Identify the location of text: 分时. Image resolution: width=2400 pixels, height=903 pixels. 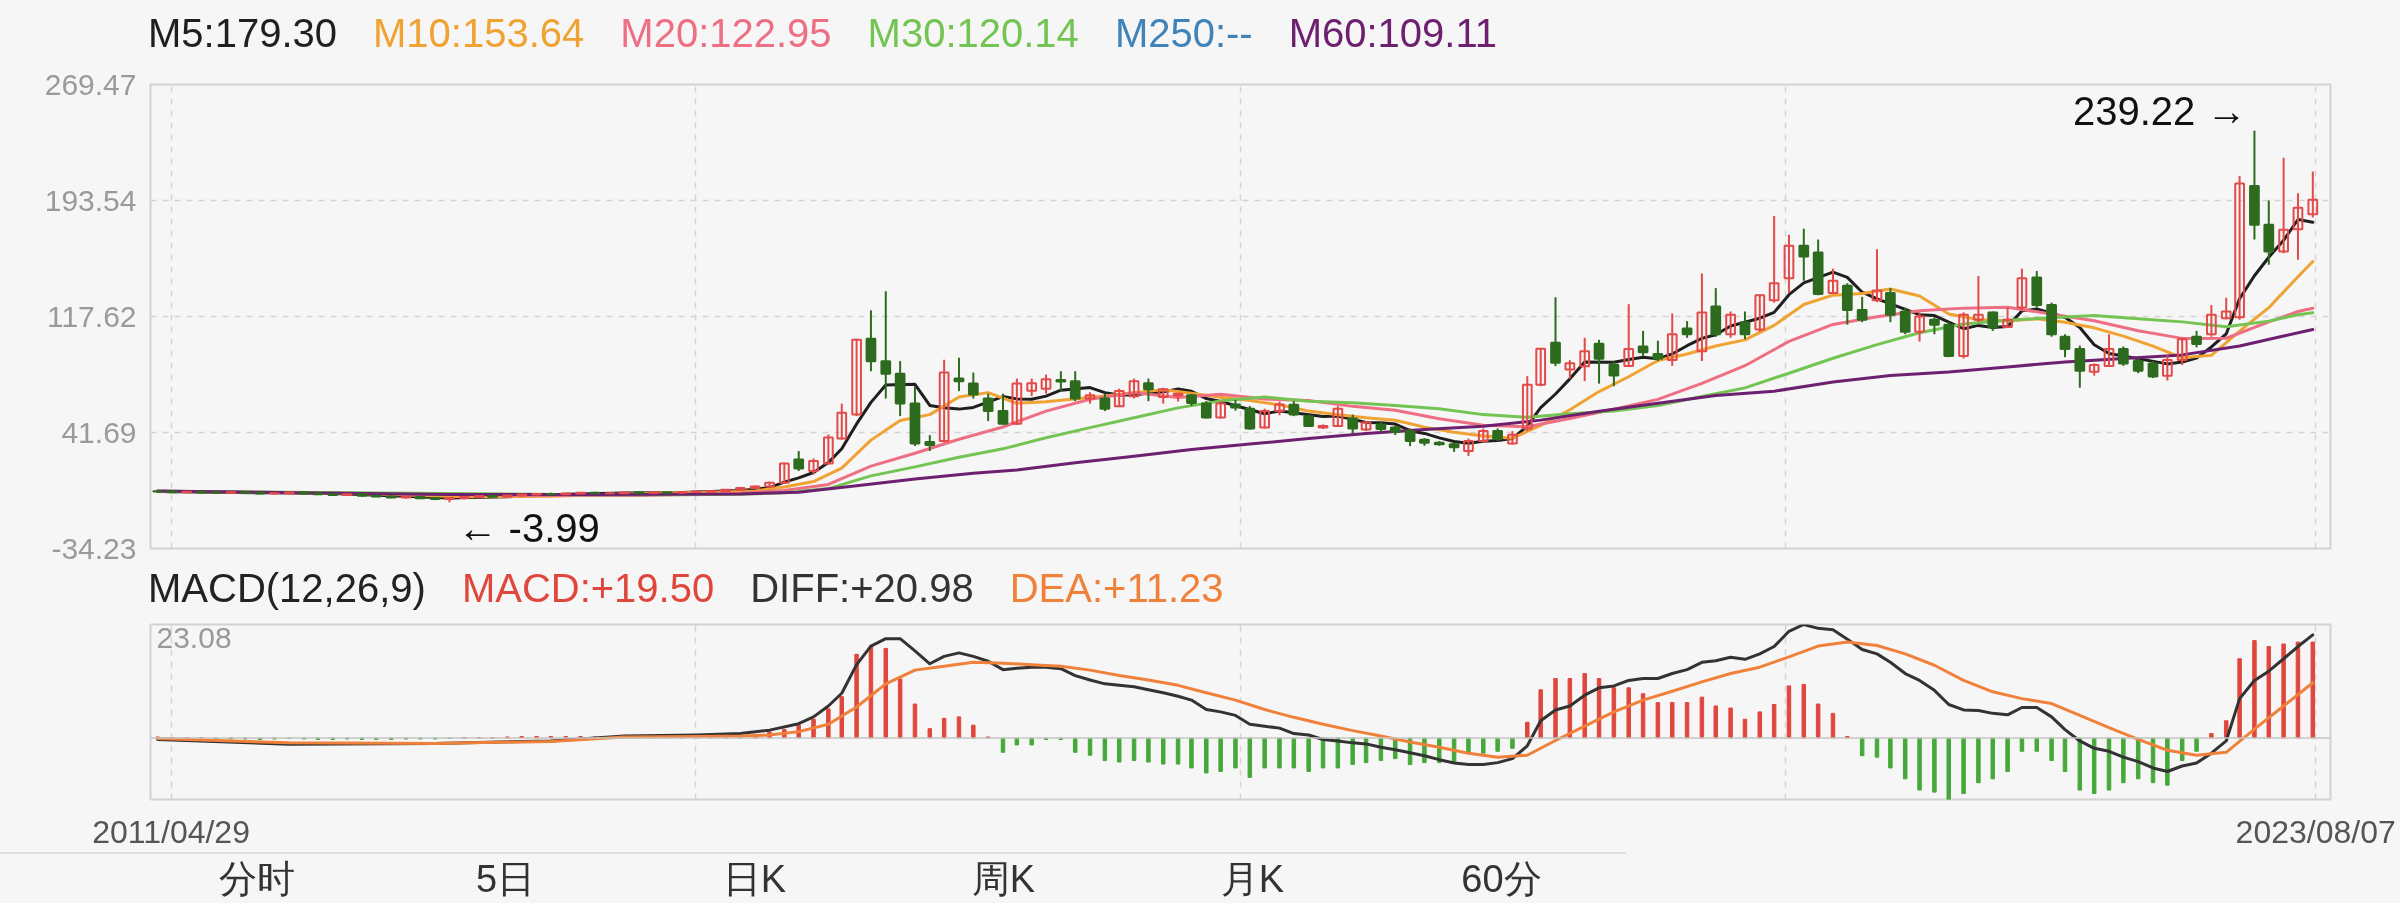
(256, 879).